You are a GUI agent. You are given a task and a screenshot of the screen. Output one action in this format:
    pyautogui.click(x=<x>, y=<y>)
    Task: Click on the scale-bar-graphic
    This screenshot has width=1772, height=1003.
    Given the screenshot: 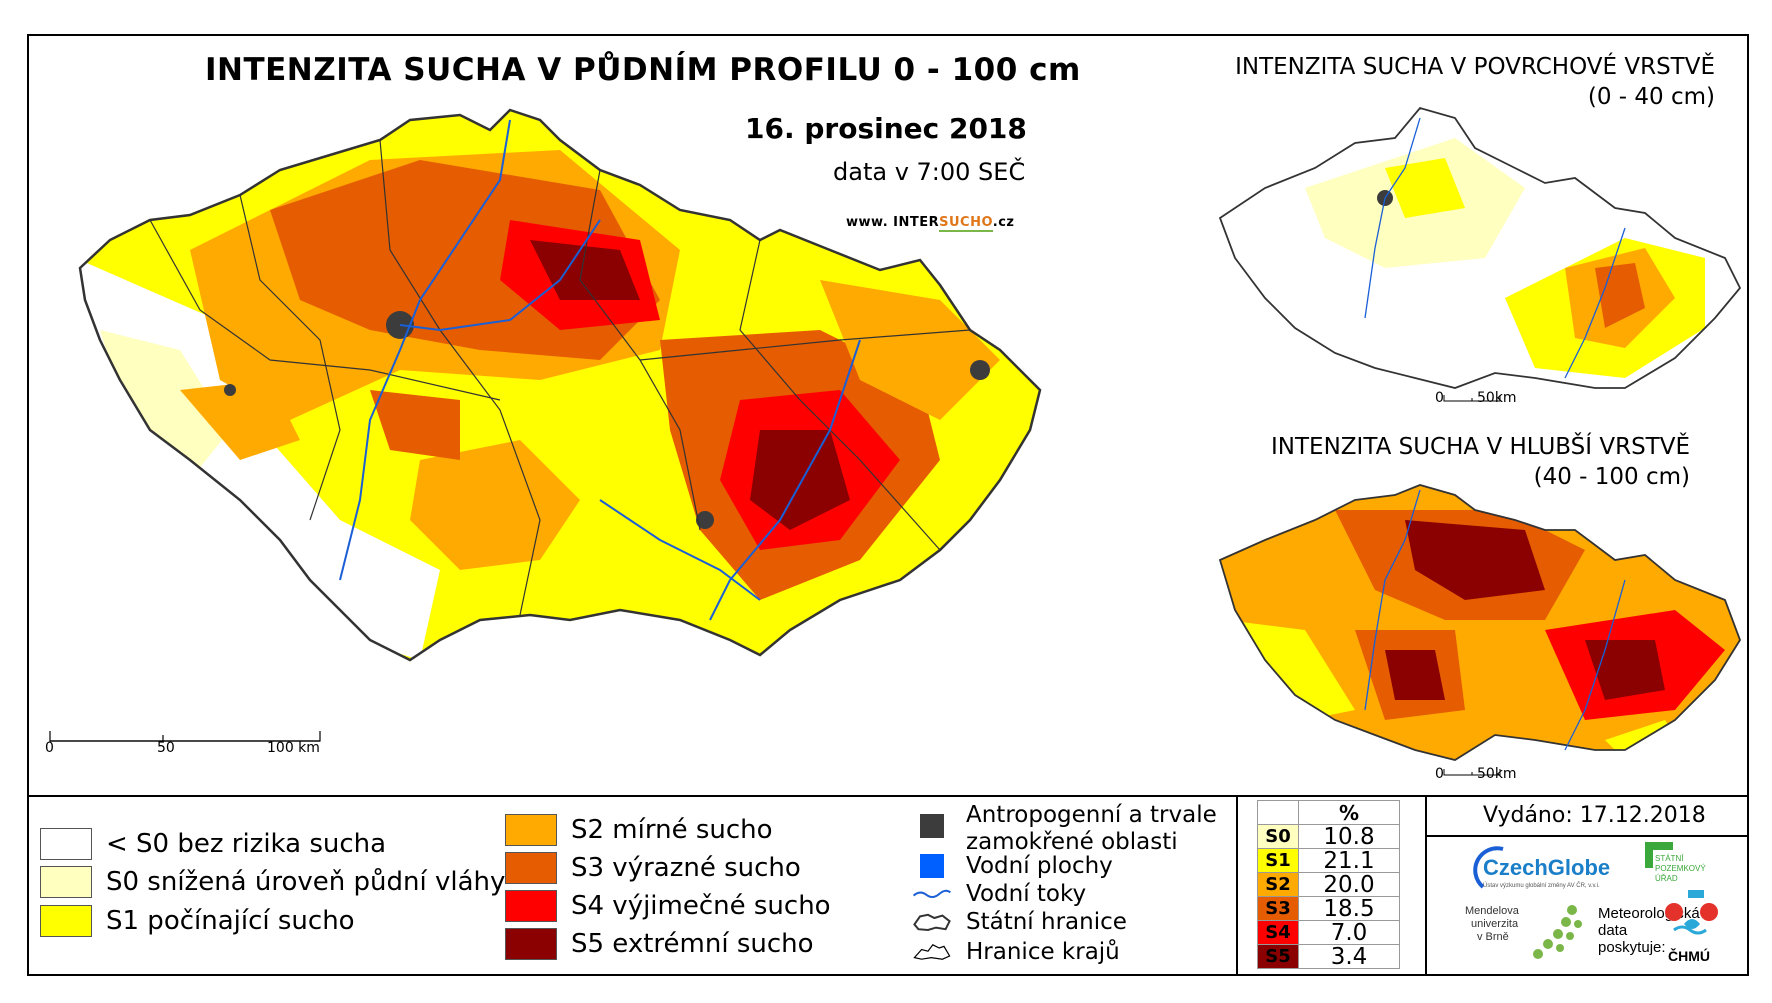 What is the action you would take?
    pyautogui.click(x=185, y=736)
    